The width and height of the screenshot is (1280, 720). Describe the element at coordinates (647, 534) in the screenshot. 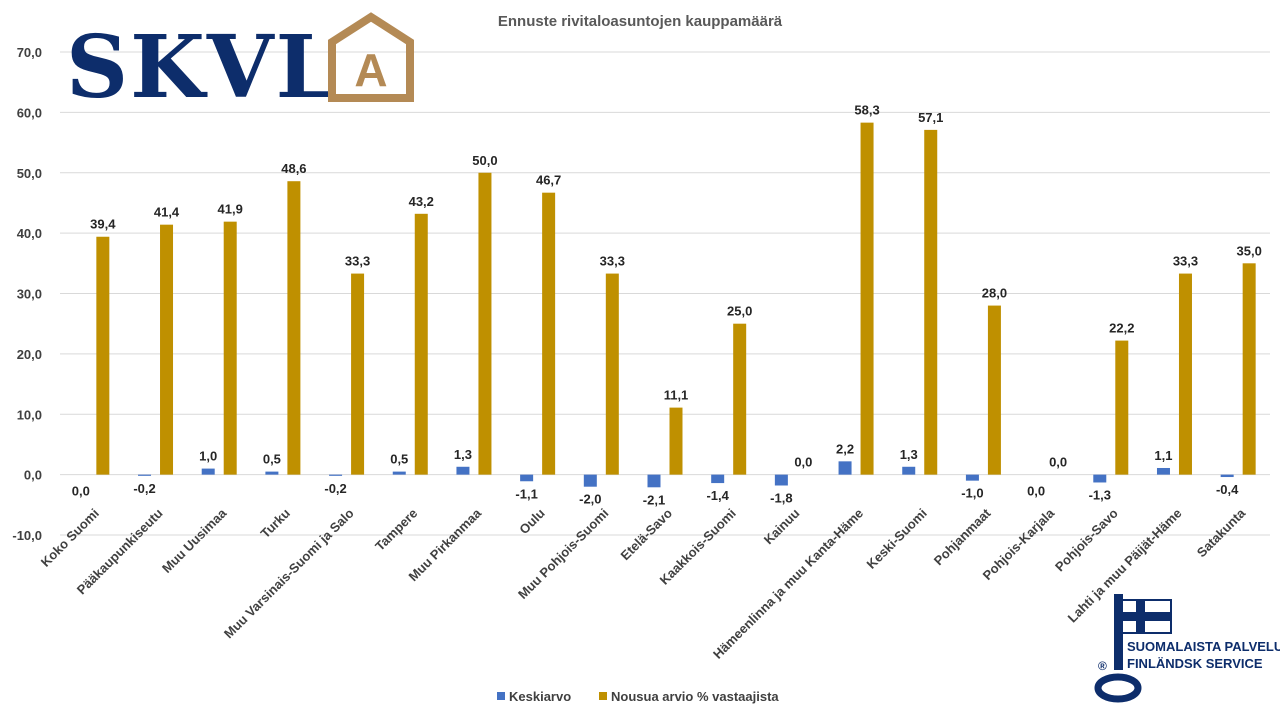

I see `x-tick-label: Etelä-Savo` at that location.